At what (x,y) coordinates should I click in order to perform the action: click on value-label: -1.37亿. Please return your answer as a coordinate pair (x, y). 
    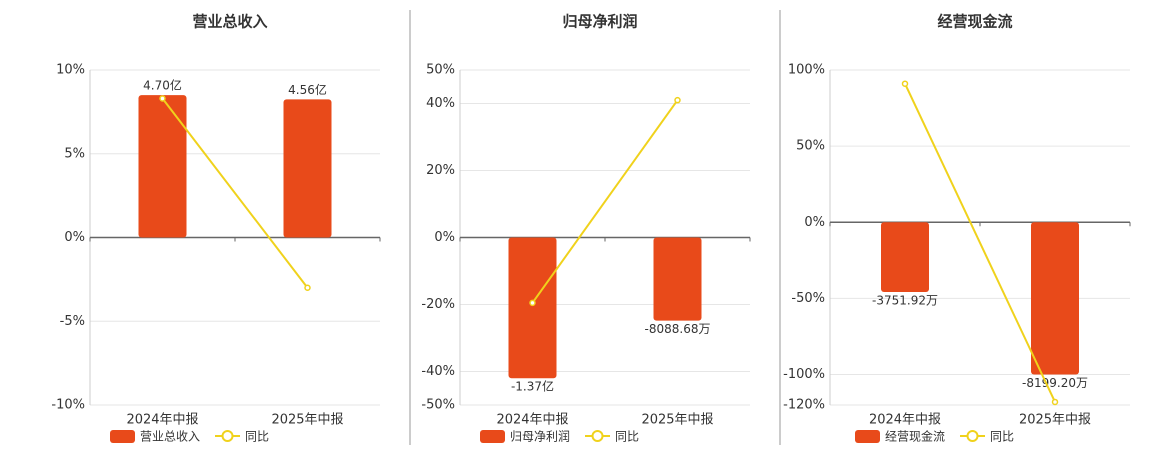
    Looking at the image, I should click on (532, 386).